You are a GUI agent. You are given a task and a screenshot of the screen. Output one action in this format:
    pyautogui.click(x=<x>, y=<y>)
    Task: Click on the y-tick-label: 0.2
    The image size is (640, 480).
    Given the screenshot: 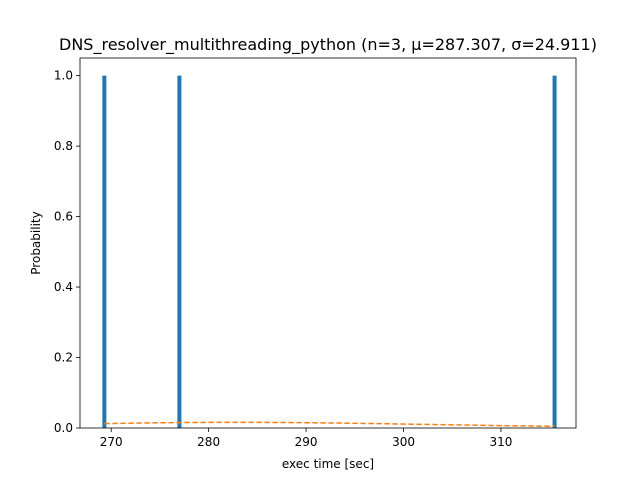 What is the action you would take?
    pyautogui.click(x=63, y=358)
    